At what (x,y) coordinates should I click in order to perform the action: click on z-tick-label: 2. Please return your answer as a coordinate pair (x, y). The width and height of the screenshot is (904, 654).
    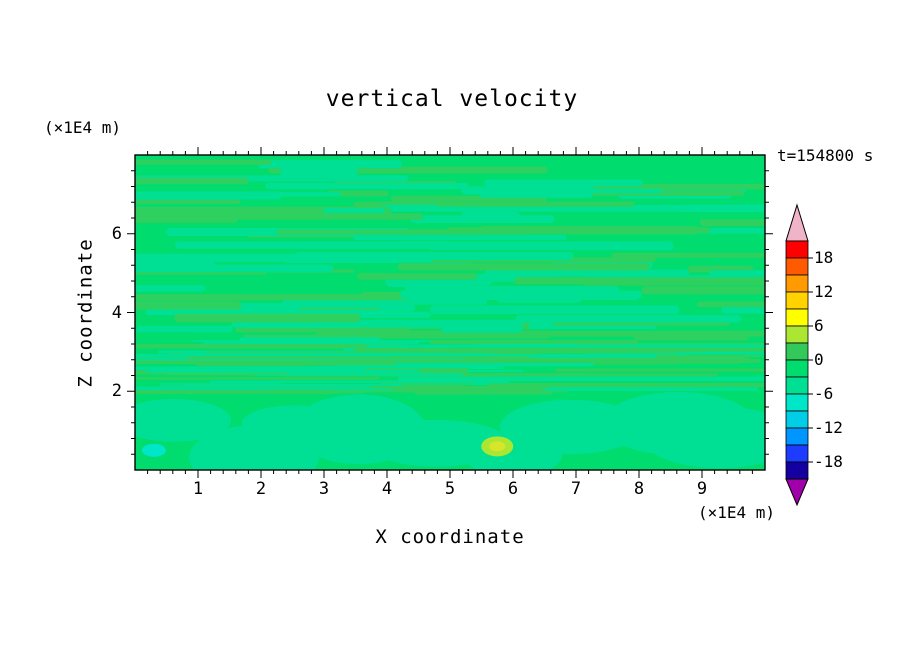
    Looking at the image, I should click on (116, 391).